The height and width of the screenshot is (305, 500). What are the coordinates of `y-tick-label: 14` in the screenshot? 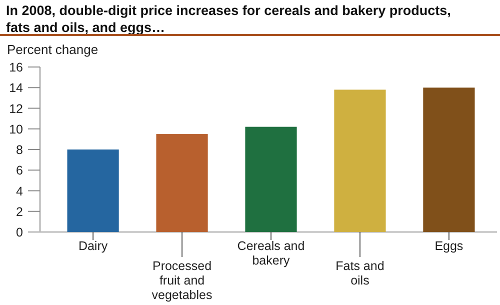 It's located at (16, 88).